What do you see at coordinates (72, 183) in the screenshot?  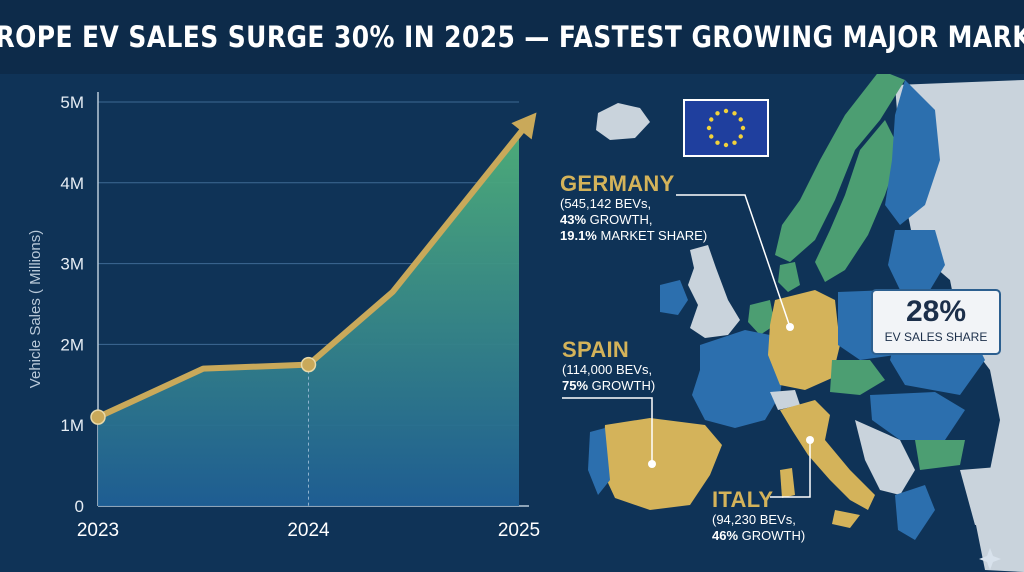 I see `y-tick-label: 4M` at bounding box center [72, 183].